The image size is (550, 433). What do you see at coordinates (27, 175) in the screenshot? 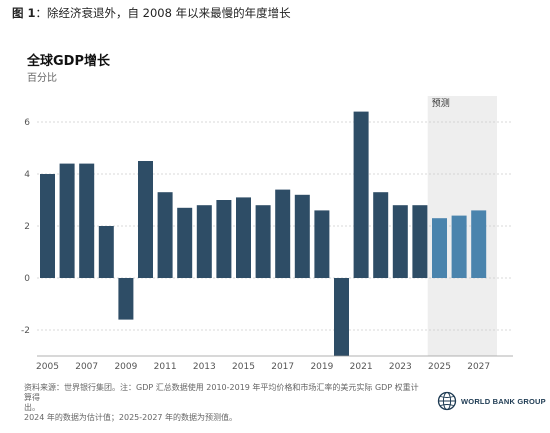
I see `y-tick-label: 4` at bounding box center [27, 175].